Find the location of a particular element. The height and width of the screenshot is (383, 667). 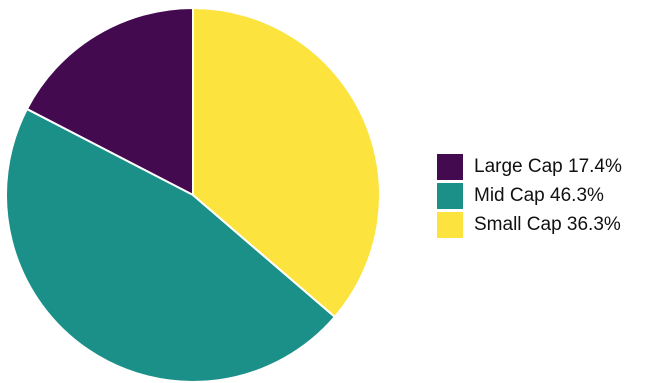

legend-item-small-cap: Small Cap 36.3% is located at coordinates (529, 224).